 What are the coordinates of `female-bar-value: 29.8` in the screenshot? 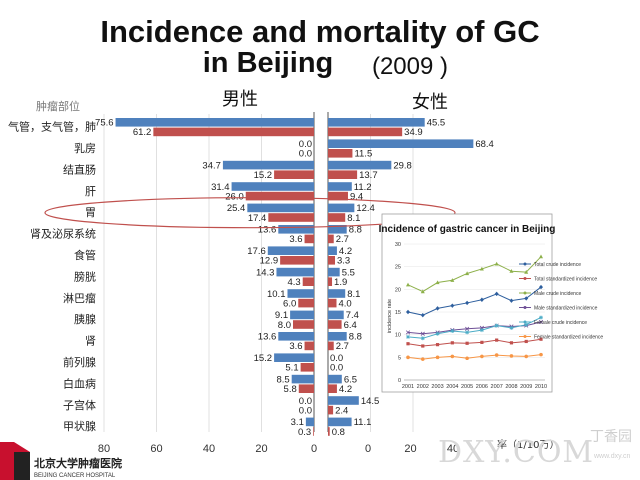 It's located at (402, 165).